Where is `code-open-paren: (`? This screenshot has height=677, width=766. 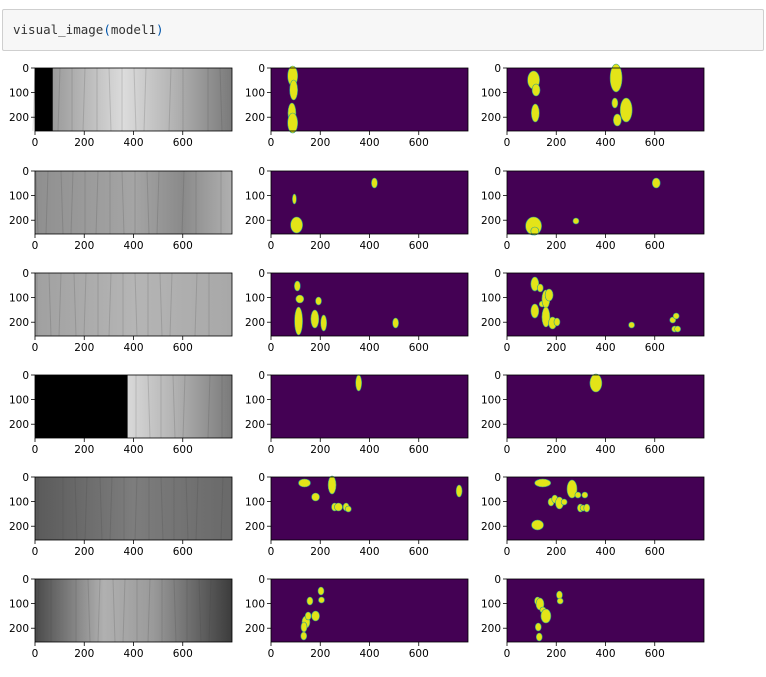 code-open-paren: ( is located at coordinates (107, 29).